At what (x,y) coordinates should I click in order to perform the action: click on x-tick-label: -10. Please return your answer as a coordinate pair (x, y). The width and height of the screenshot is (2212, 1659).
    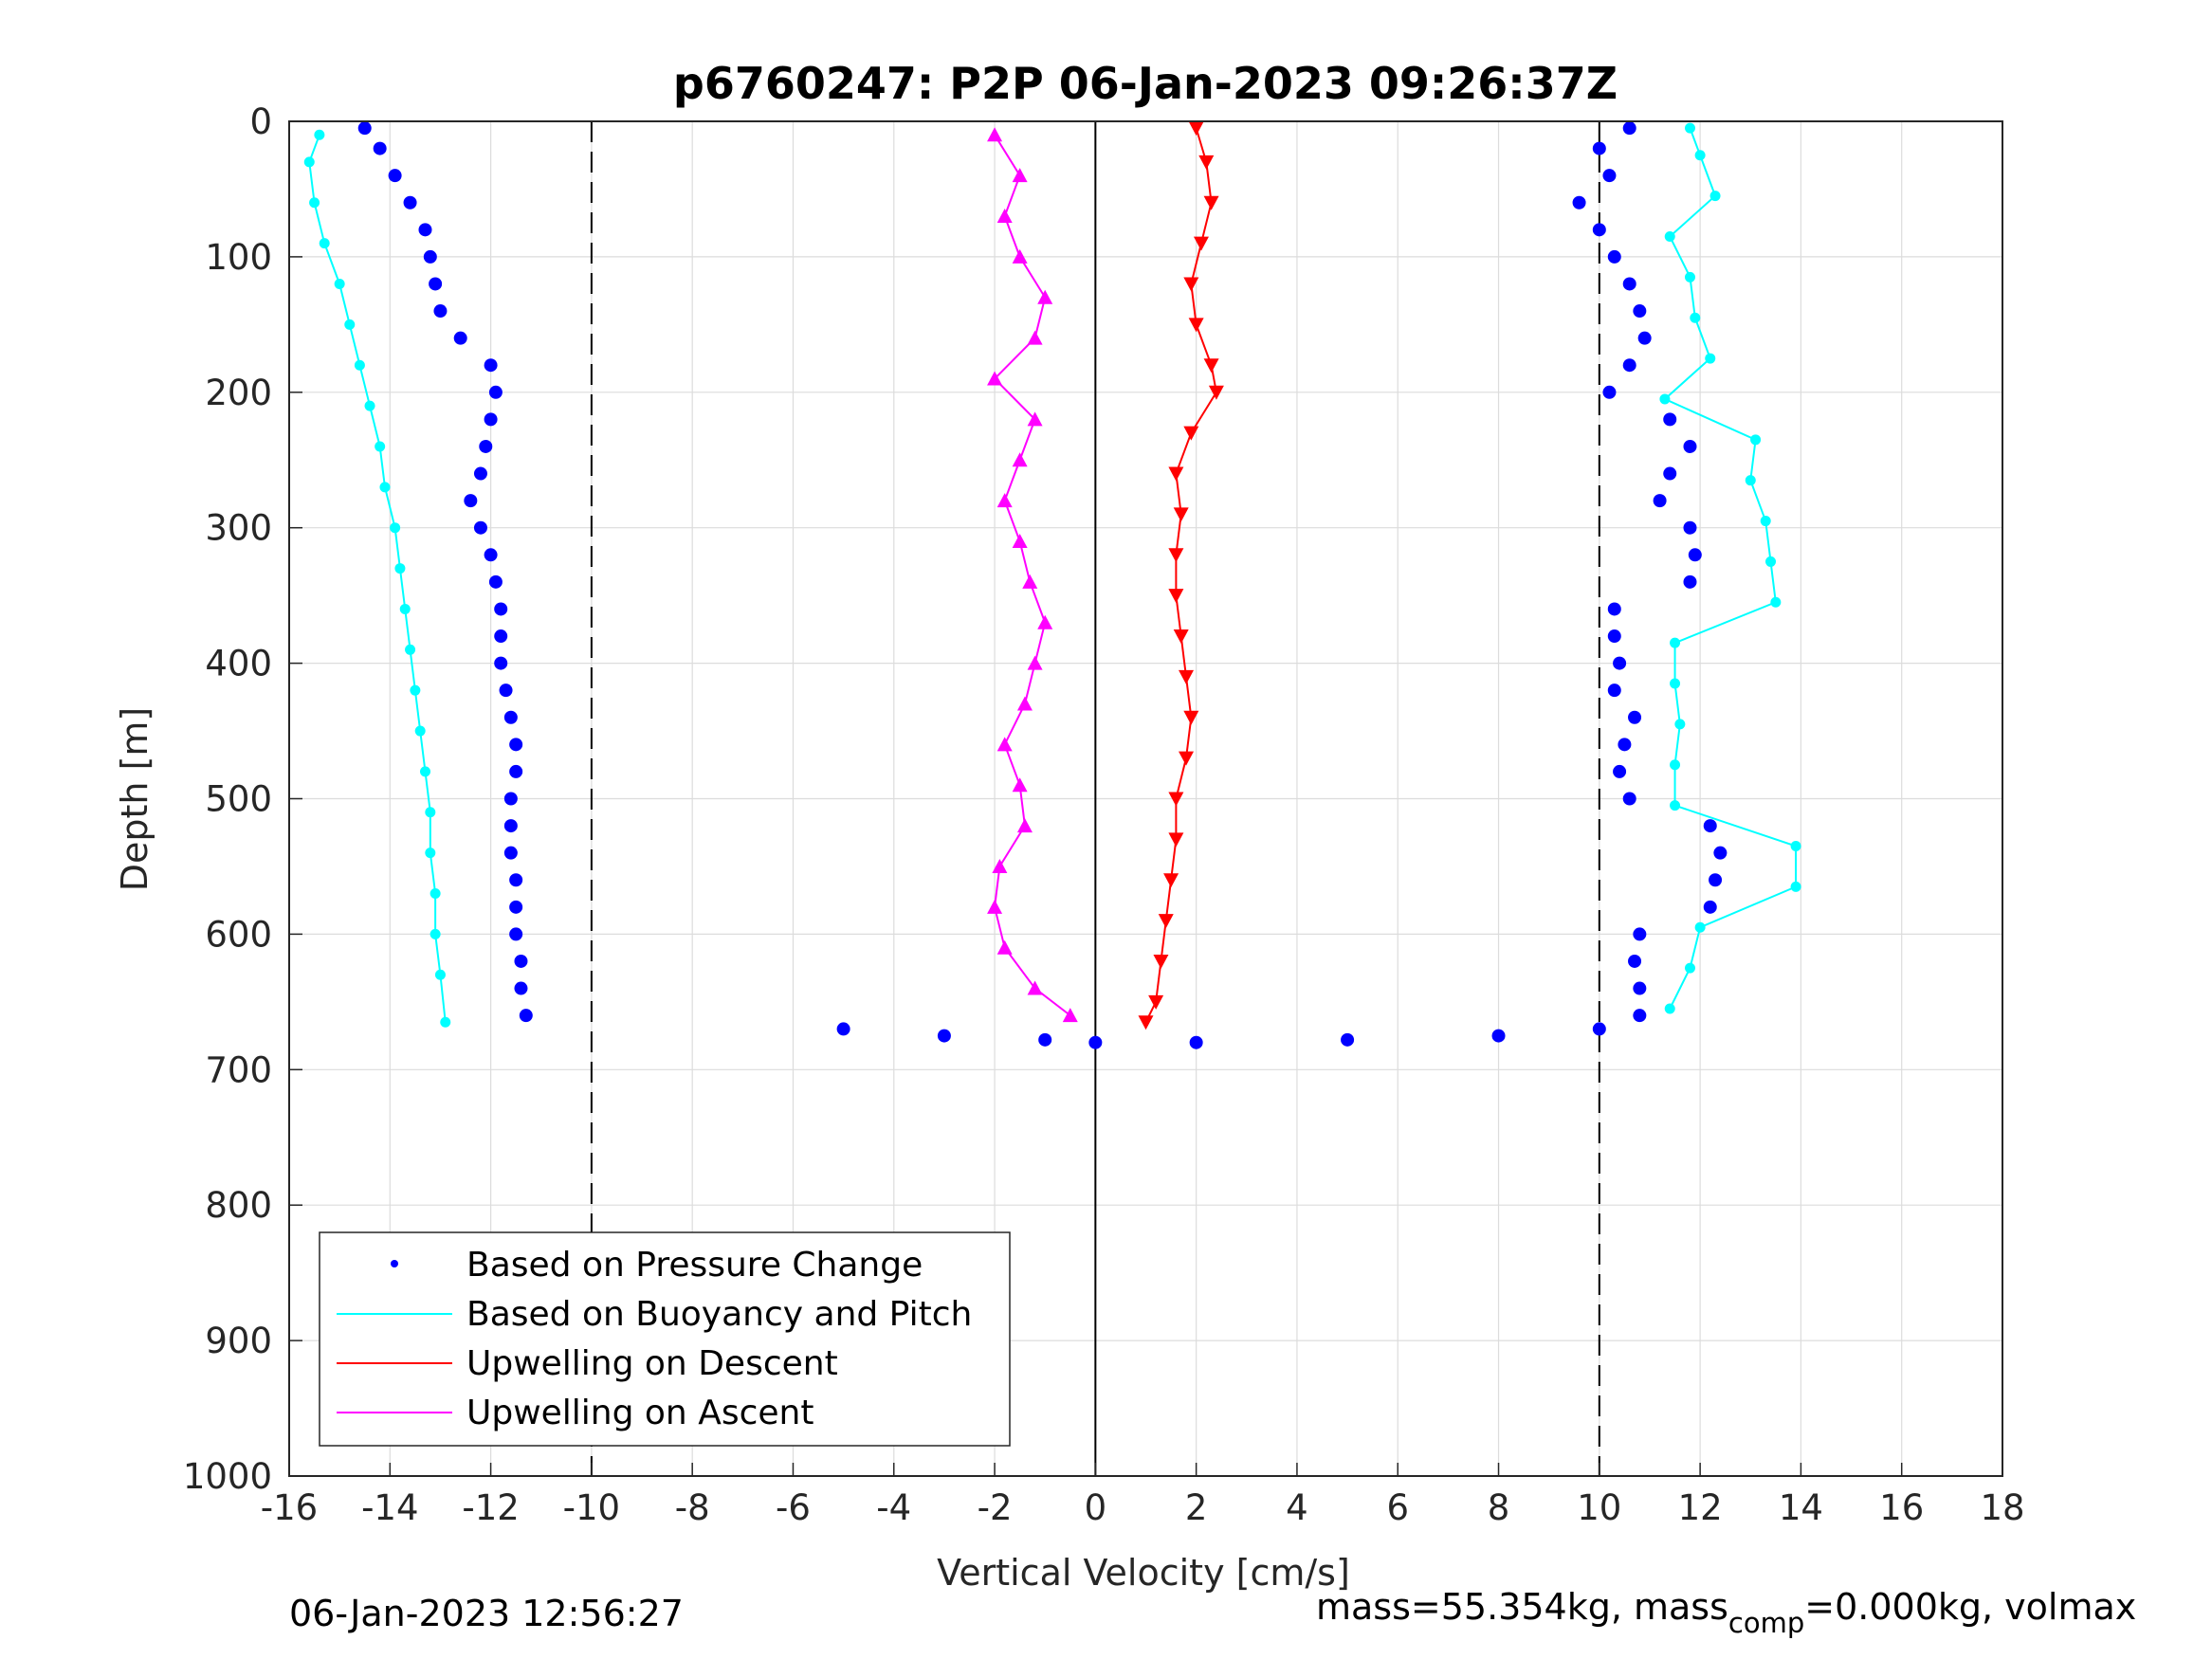
    Looking at the image, I should click on (591, 1507).